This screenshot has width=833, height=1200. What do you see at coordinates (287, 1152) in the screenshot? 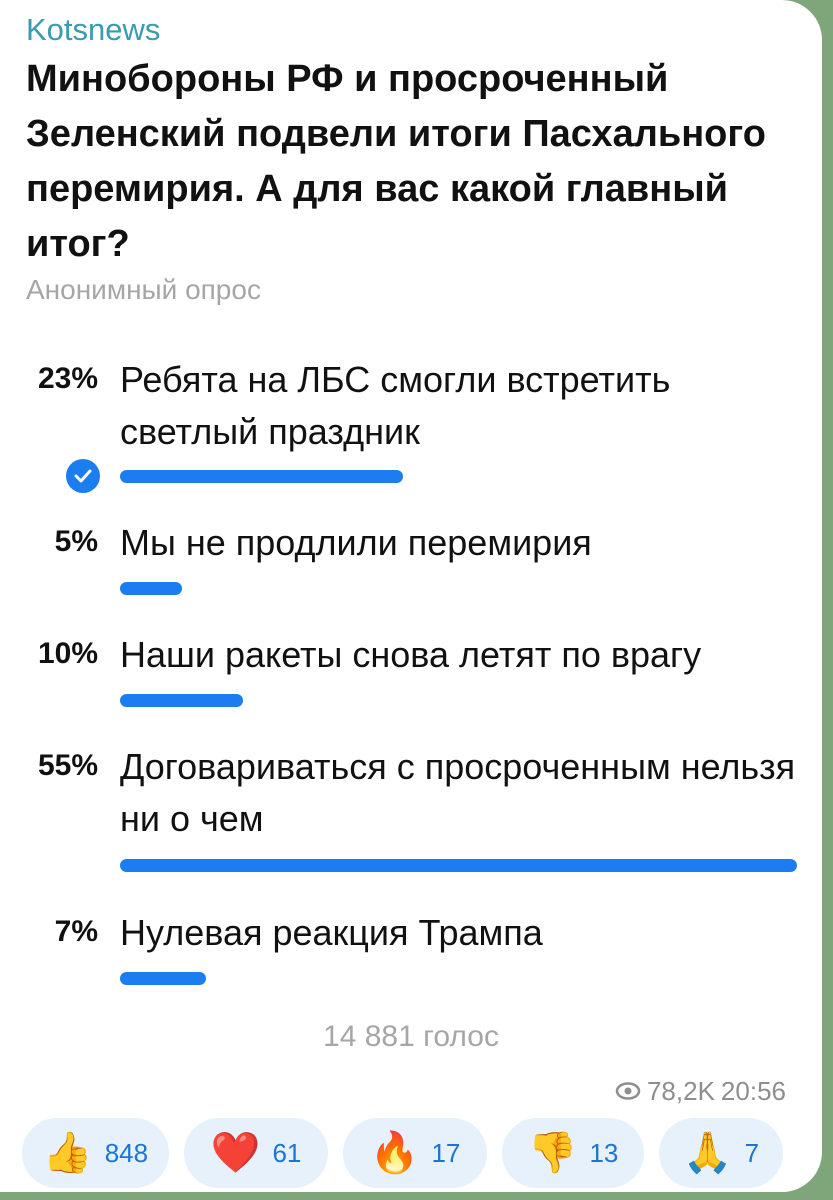
I see `reaction-count: 61` at bounding box center [287, 1152].